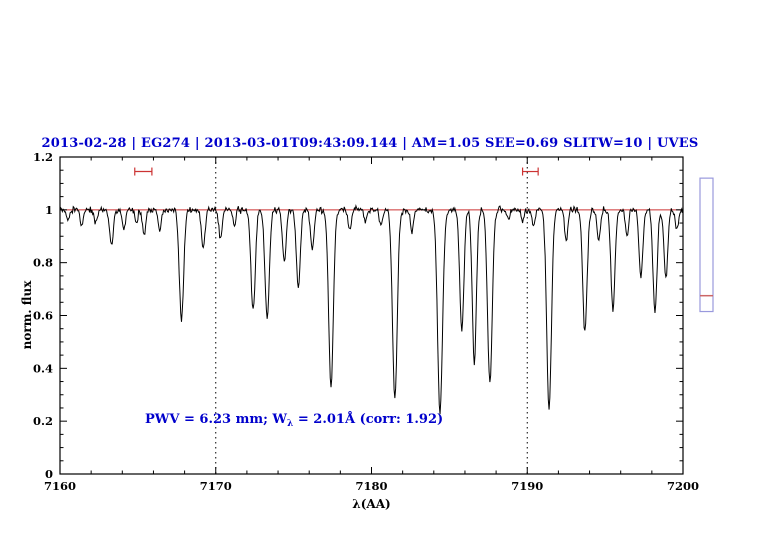 The width and height of the screenshot is (782, 542). I want to click on y-axis-label: norm. flux, so click(27, 315).